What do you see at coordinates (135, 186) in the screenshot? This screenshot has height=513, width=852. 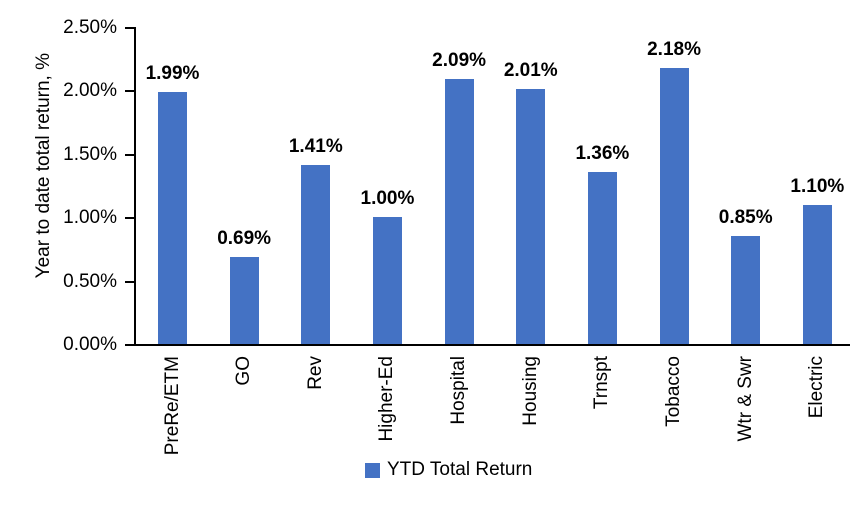 I see `y-axis-line` at bounding box center [135, 186].